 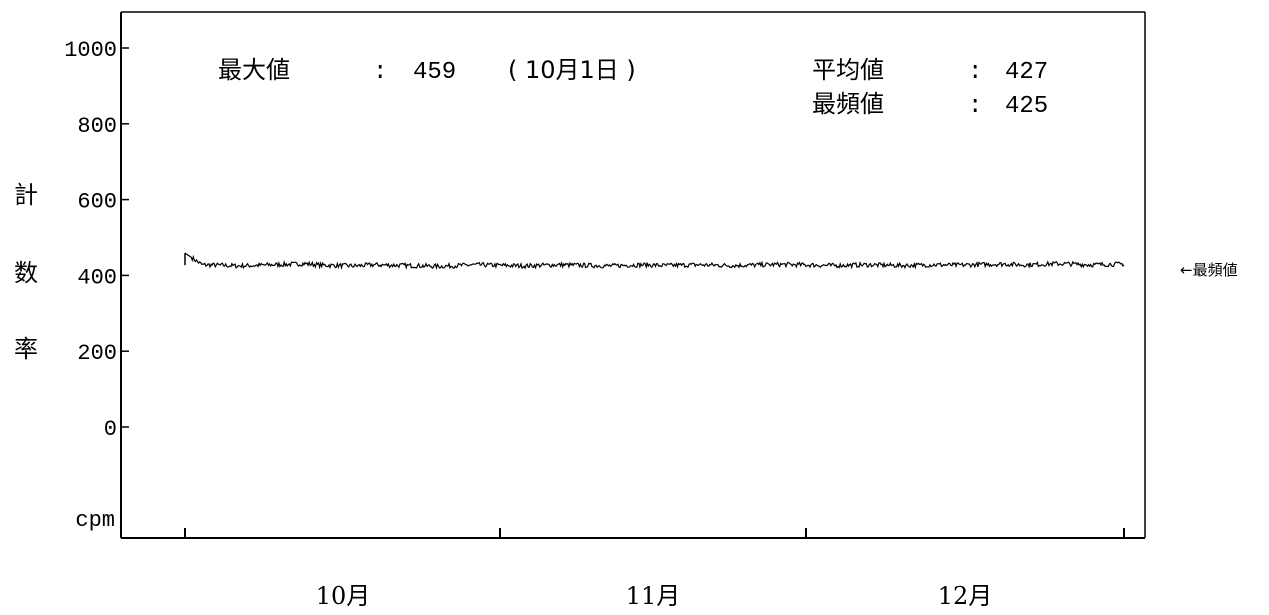 I want to click on max-value-label: 最大値, so click(x=254, y=70).